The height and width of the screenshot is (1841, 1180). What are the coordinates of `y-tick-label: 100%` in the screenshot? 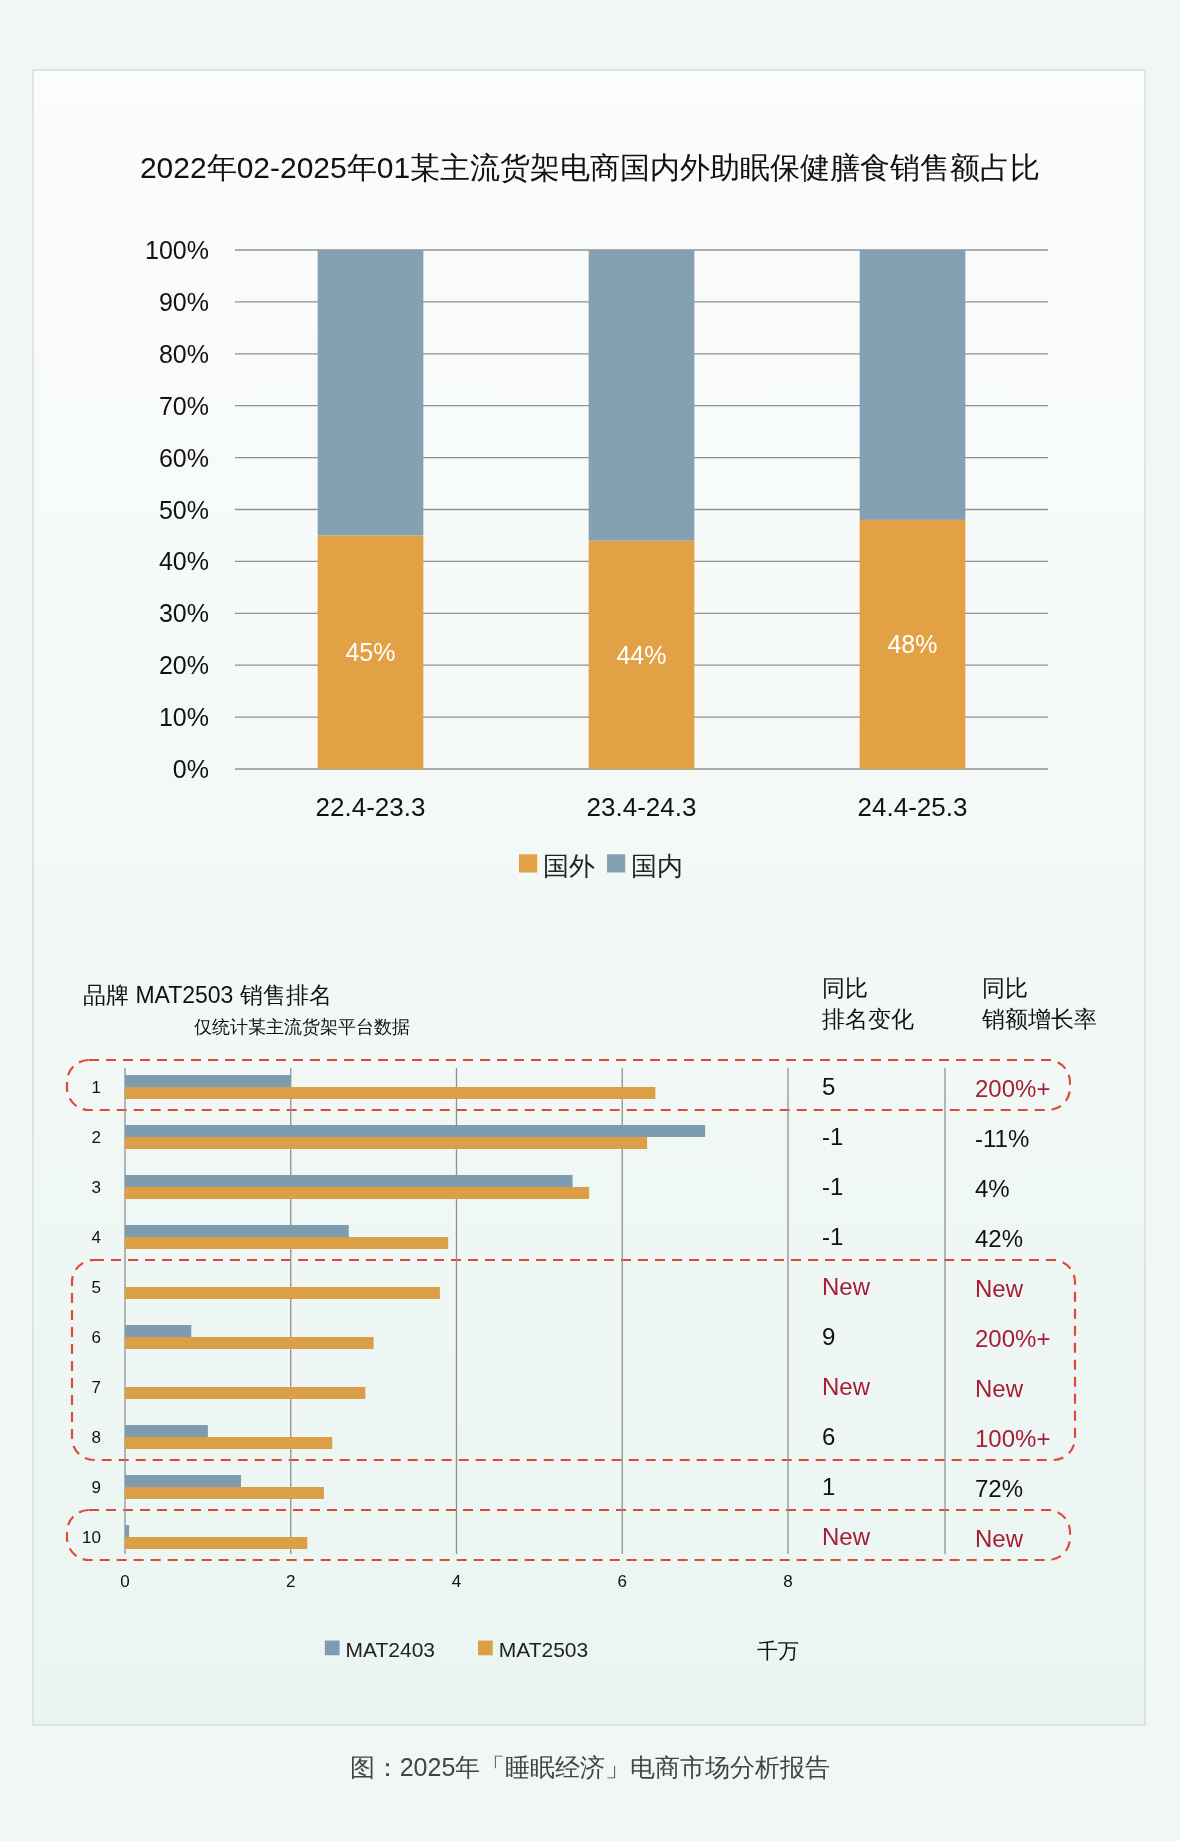 It's located at (177, 250).